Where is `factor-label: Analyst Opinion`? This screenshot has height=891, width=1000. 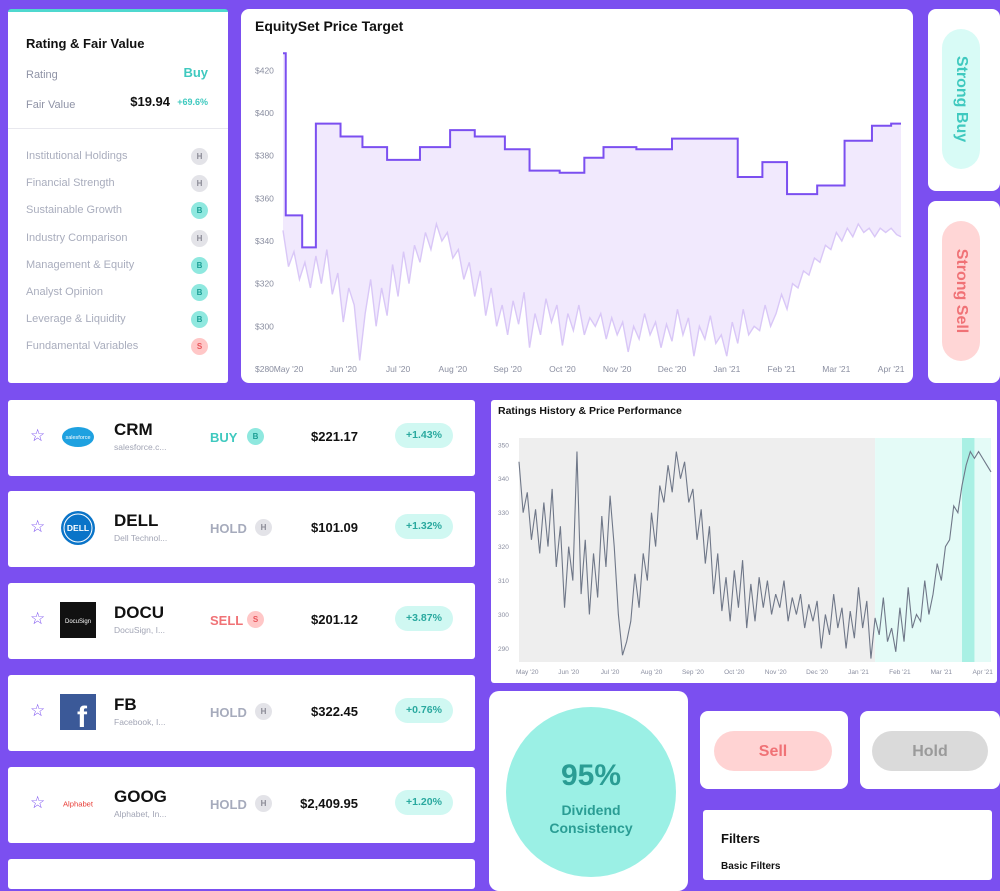
factor-label: Analyst Opinion is located at coordinates (65, 292).